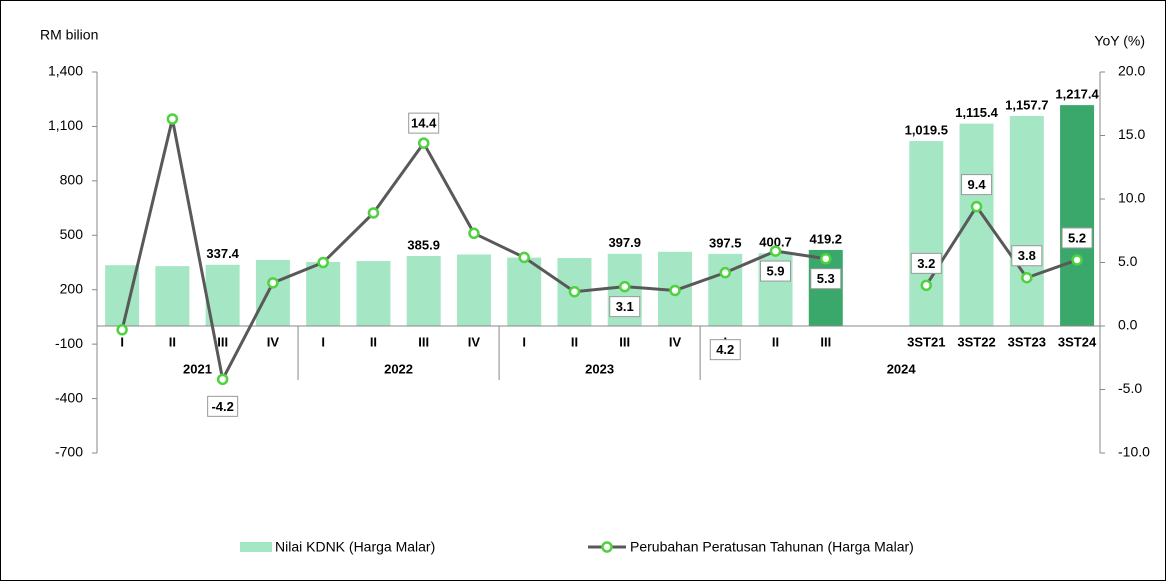  Describe the element at coordinates (1119, 41) in the screenshot. I see `y2-axis-label: YoY (%)` at that location.